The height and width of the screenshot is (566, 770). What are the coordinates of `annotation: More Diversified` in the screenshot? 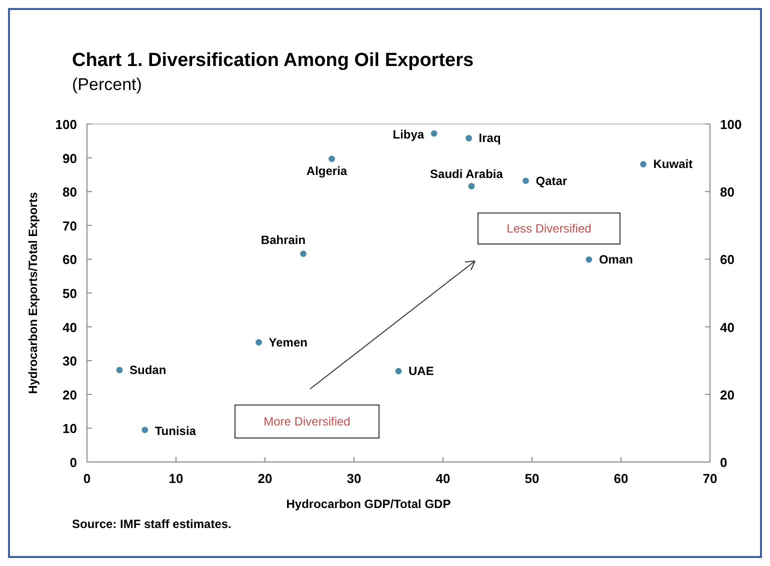 It's located at (307, 421).